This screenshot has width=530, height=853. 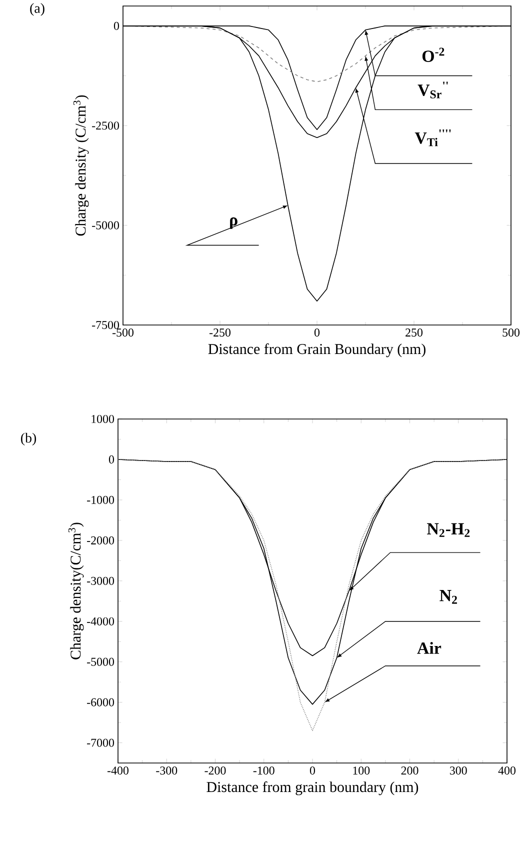 What do you see at coordinates (100, 540) in the screenshot?
I see `y-tick-label: -2000` at bounding box center [100, 540].